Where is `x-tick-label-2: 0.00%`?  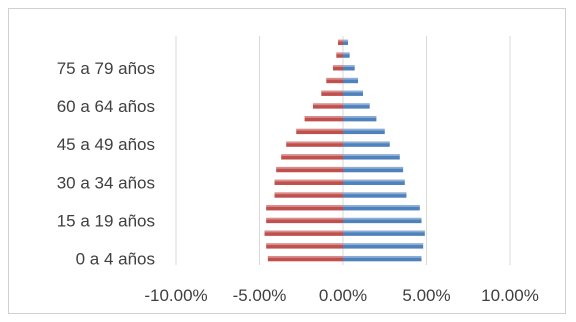
x-tick-label-2: 0.00% is located at coordinates (343, 295).